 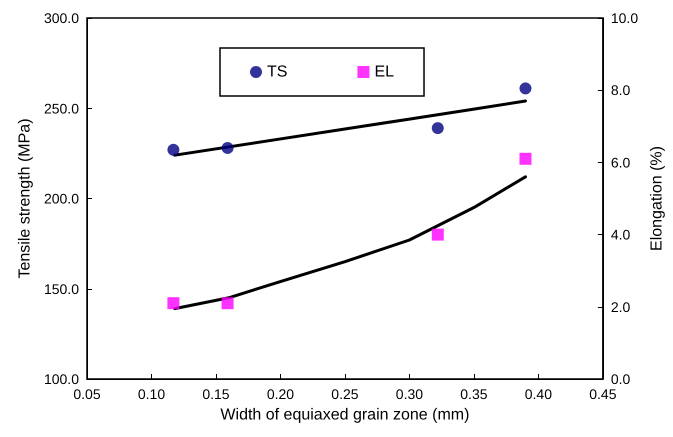 I want to click on x-tick-label: 0.45, so click(x=603, y=394).